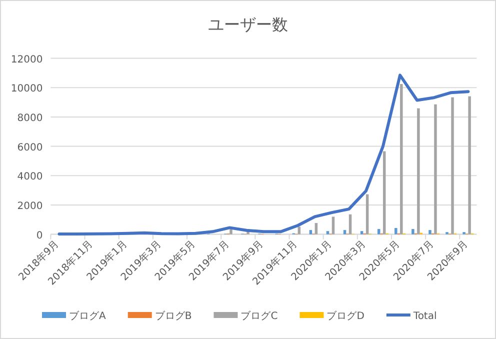 This screenshot has height=339, width=496. I want to click on y-tick-label: 8000, so click(30, 118).